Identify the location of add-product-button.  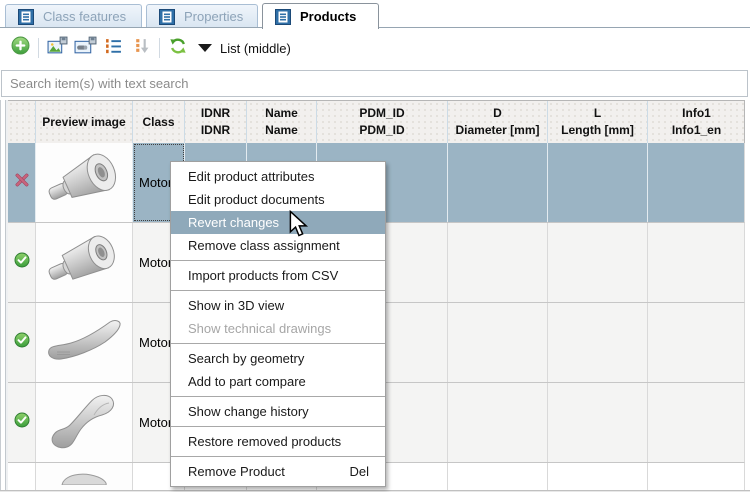
(20, 48).